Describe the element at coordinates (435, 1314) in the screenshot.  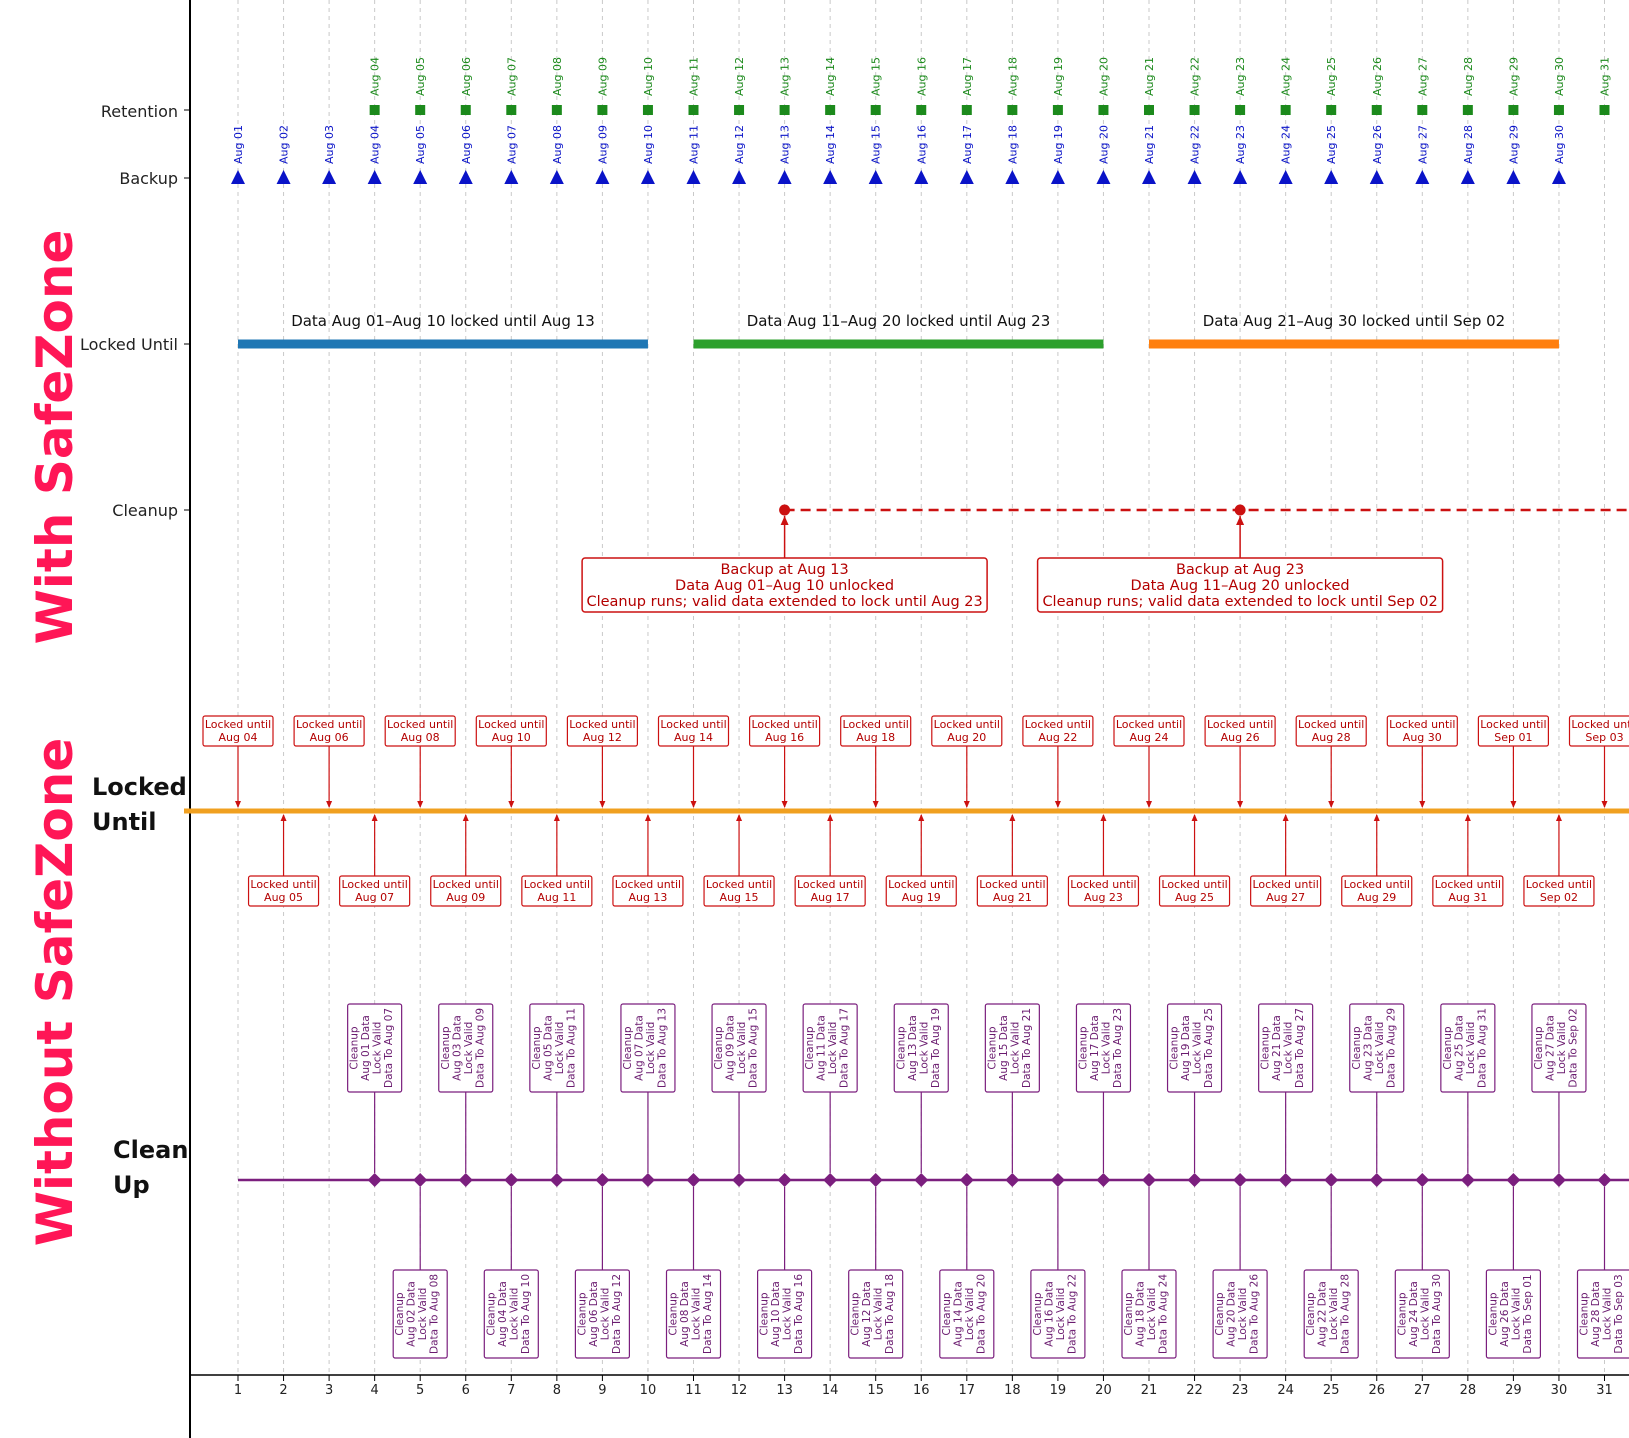
I see `cleanup-box-line: Data To Aug 08` at that location.